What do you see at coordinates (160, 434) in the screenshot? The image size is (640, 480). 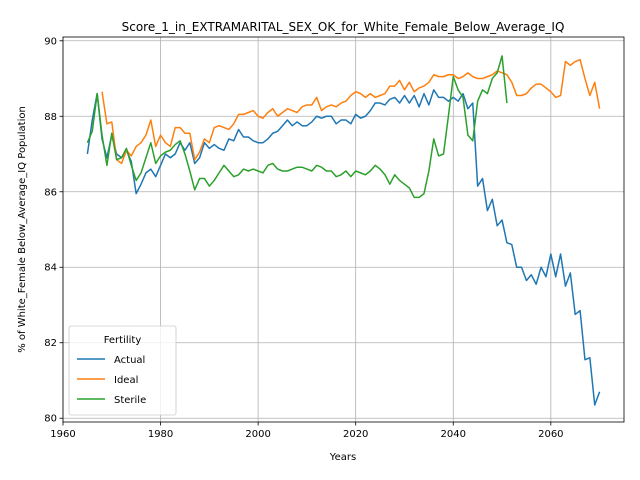 I see `x-tick-label: 1980` at bounding box center [160, 434].